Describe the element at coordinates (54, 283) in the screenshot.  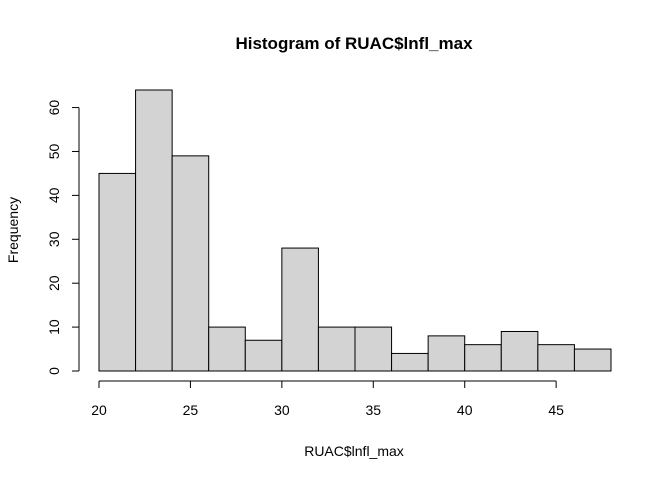
I see `y-tick-label-20: 20` at that location.